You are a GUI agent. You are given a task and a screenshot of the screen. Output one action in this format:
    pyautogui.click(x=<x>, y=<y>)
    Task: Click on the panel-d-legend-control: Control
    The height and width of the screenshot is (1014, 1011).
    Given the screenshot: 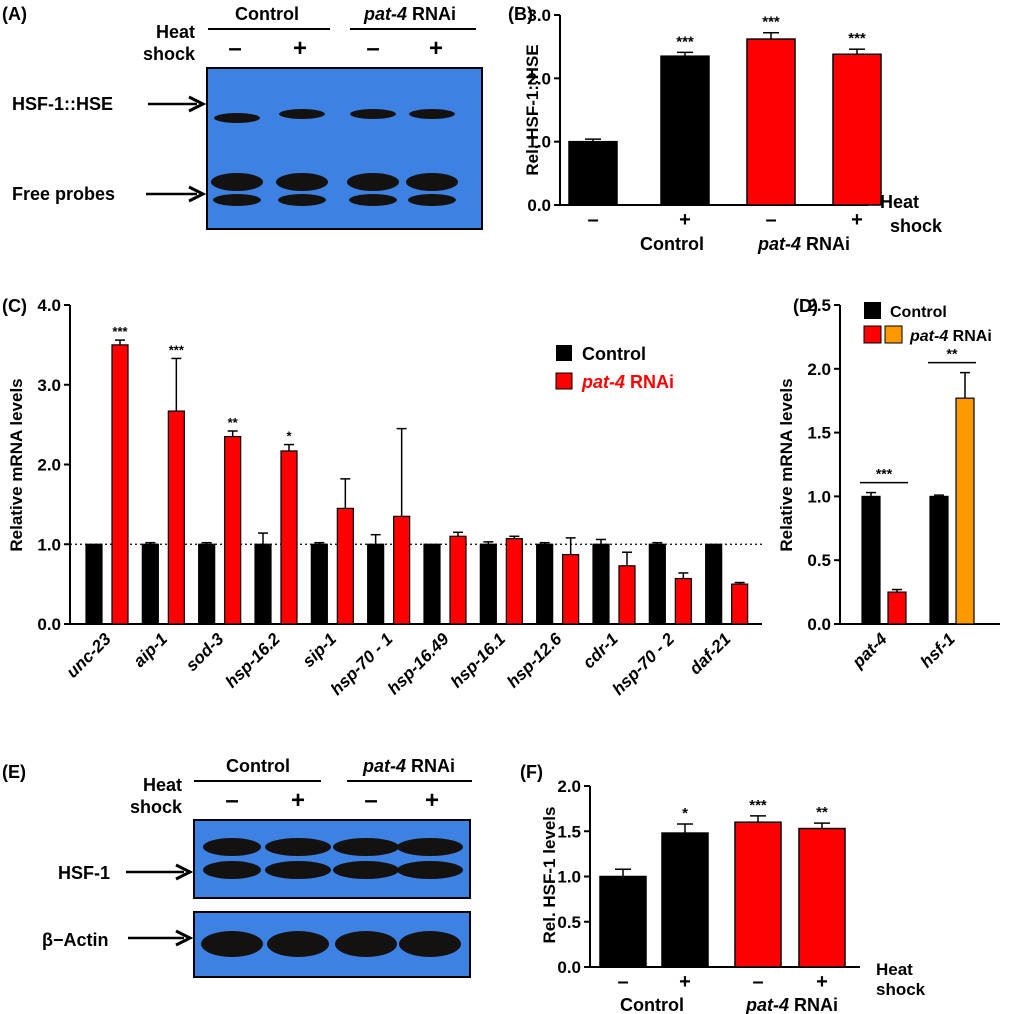 What is the action you would take?
    pyautogui.click(x=918, y=312)
    